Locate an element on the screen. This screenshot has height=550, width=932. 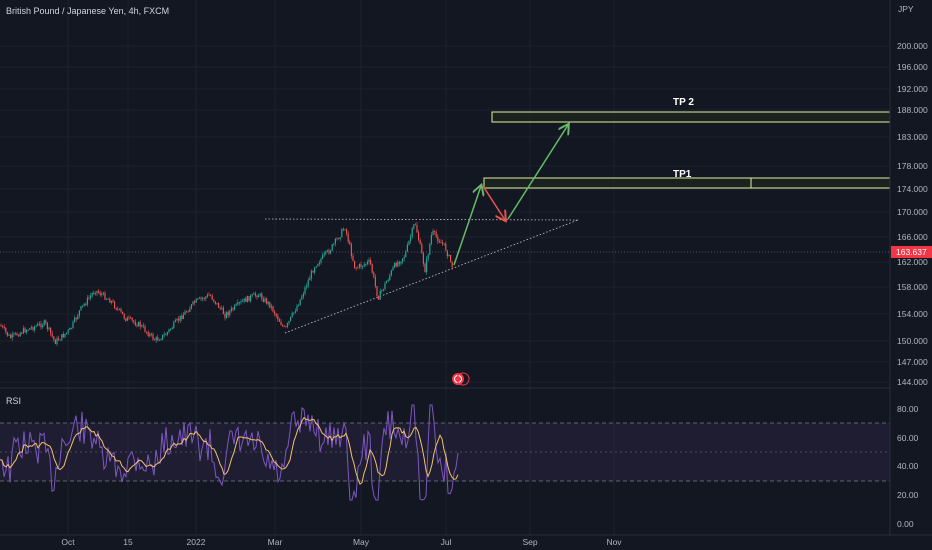
rsi-axis: 80.00 60.00 40.00 20.00 0.00 is located at coordinates (908, 466).